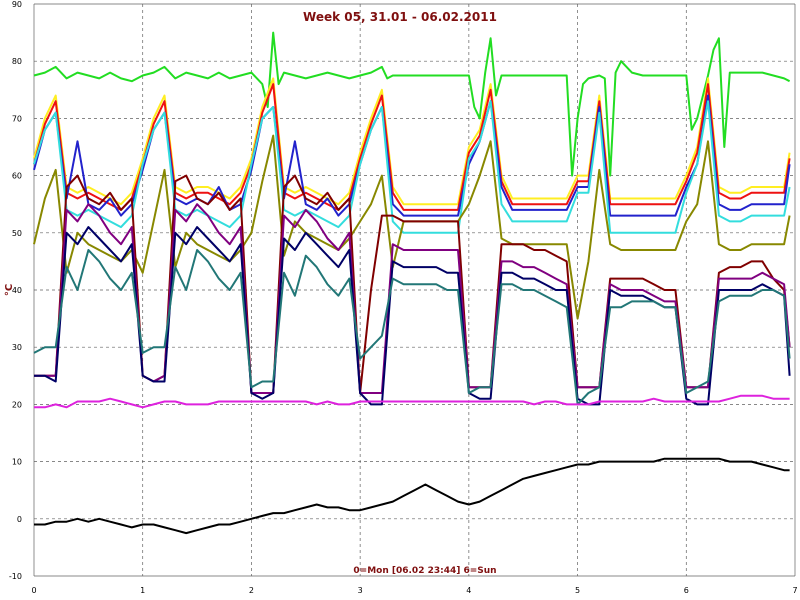 The image size is (800, 600). I want to click on y-tick-labels: -10 0 10 20 30 40 50 60 70 80 90, so click(15, 290).